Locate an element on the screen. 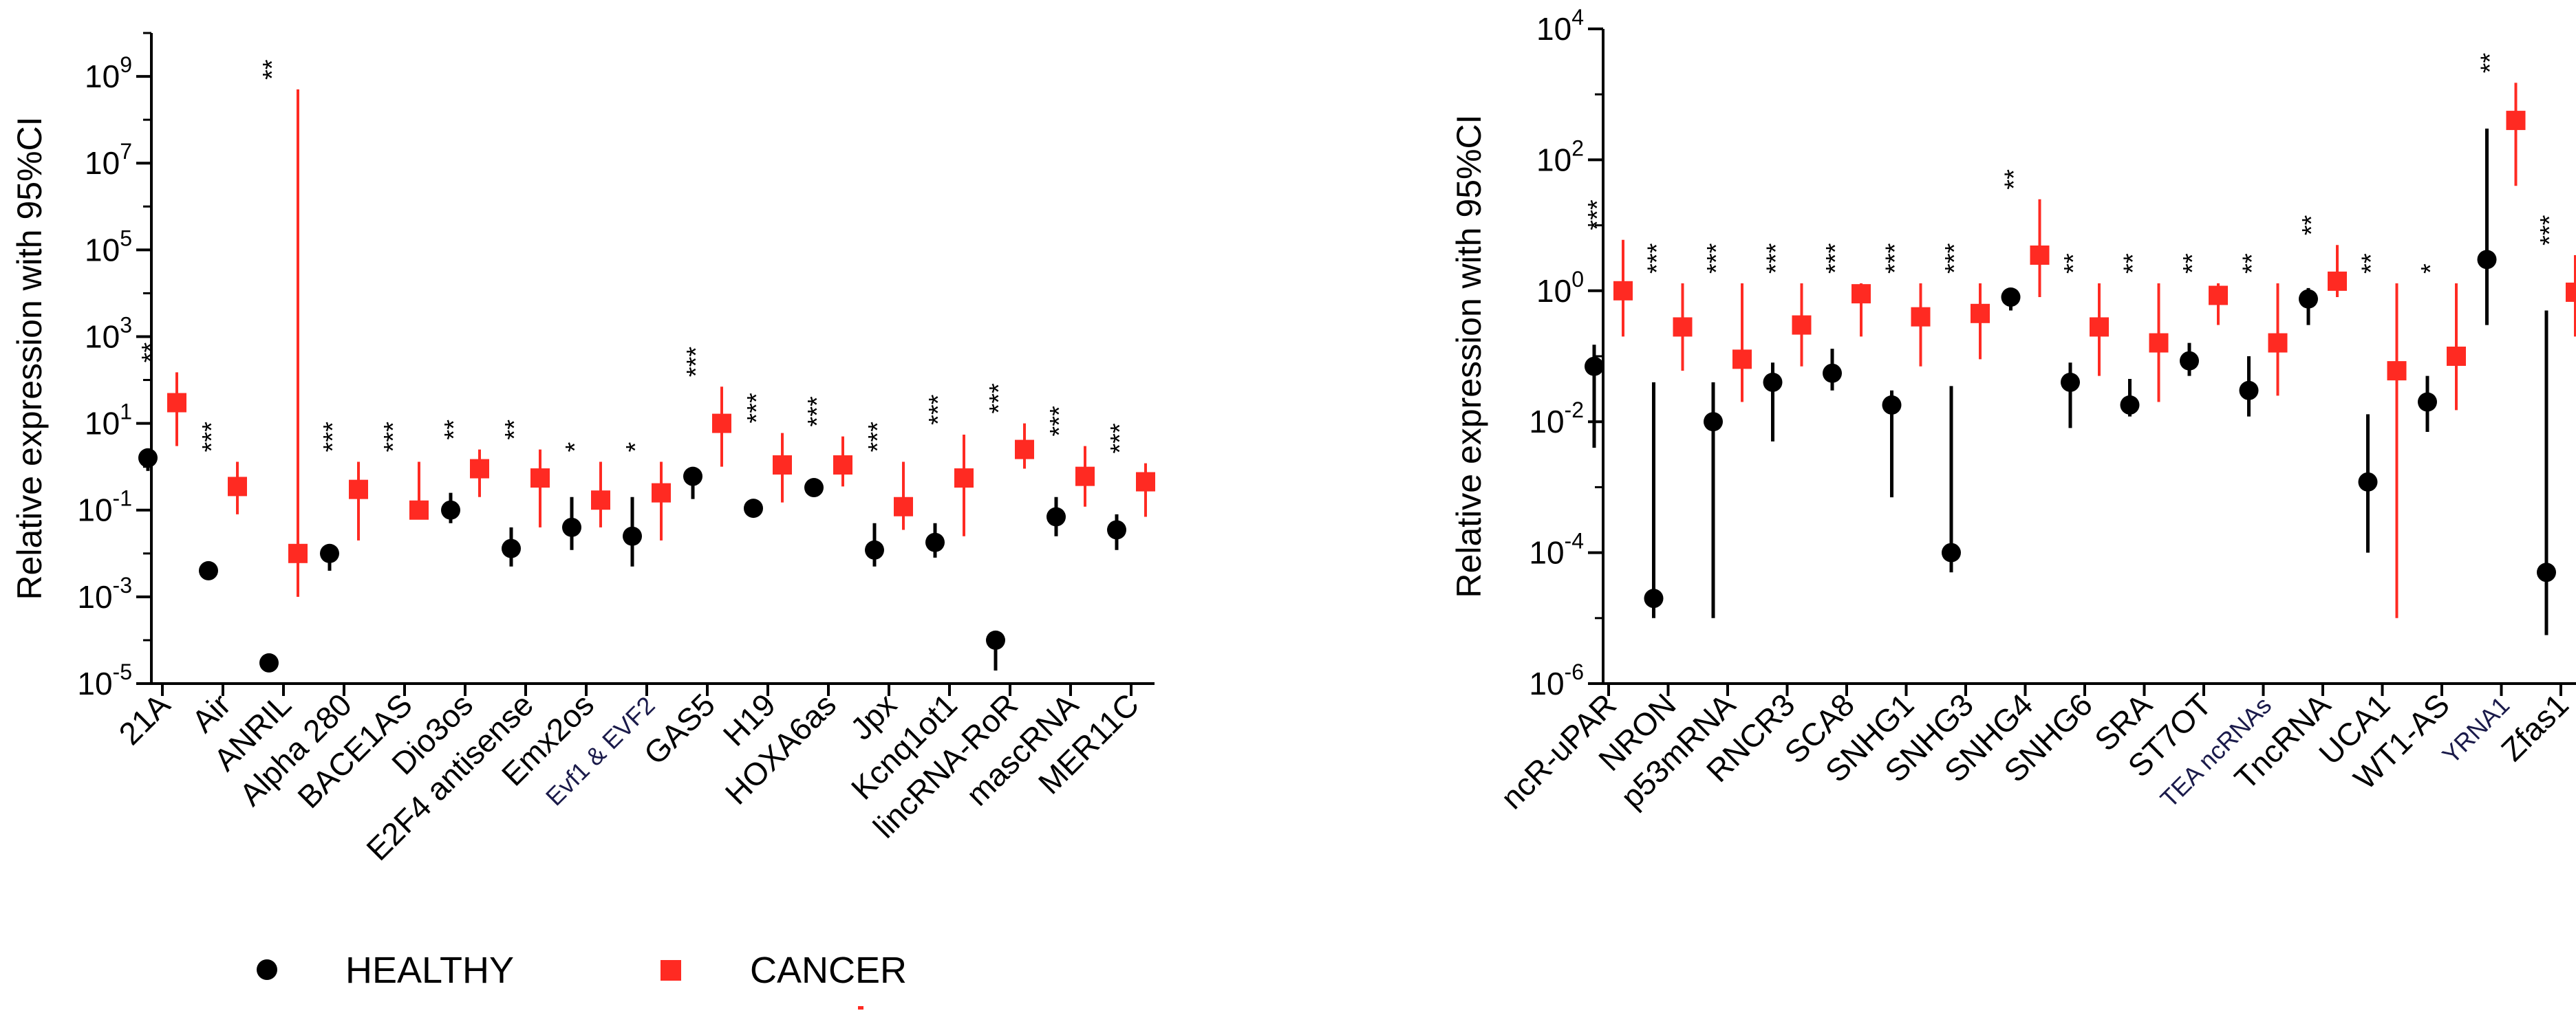 The width and height of the screenshot is (2576, 1024). x-category-label: YRNA1 is located at coordinates (2475, 730).